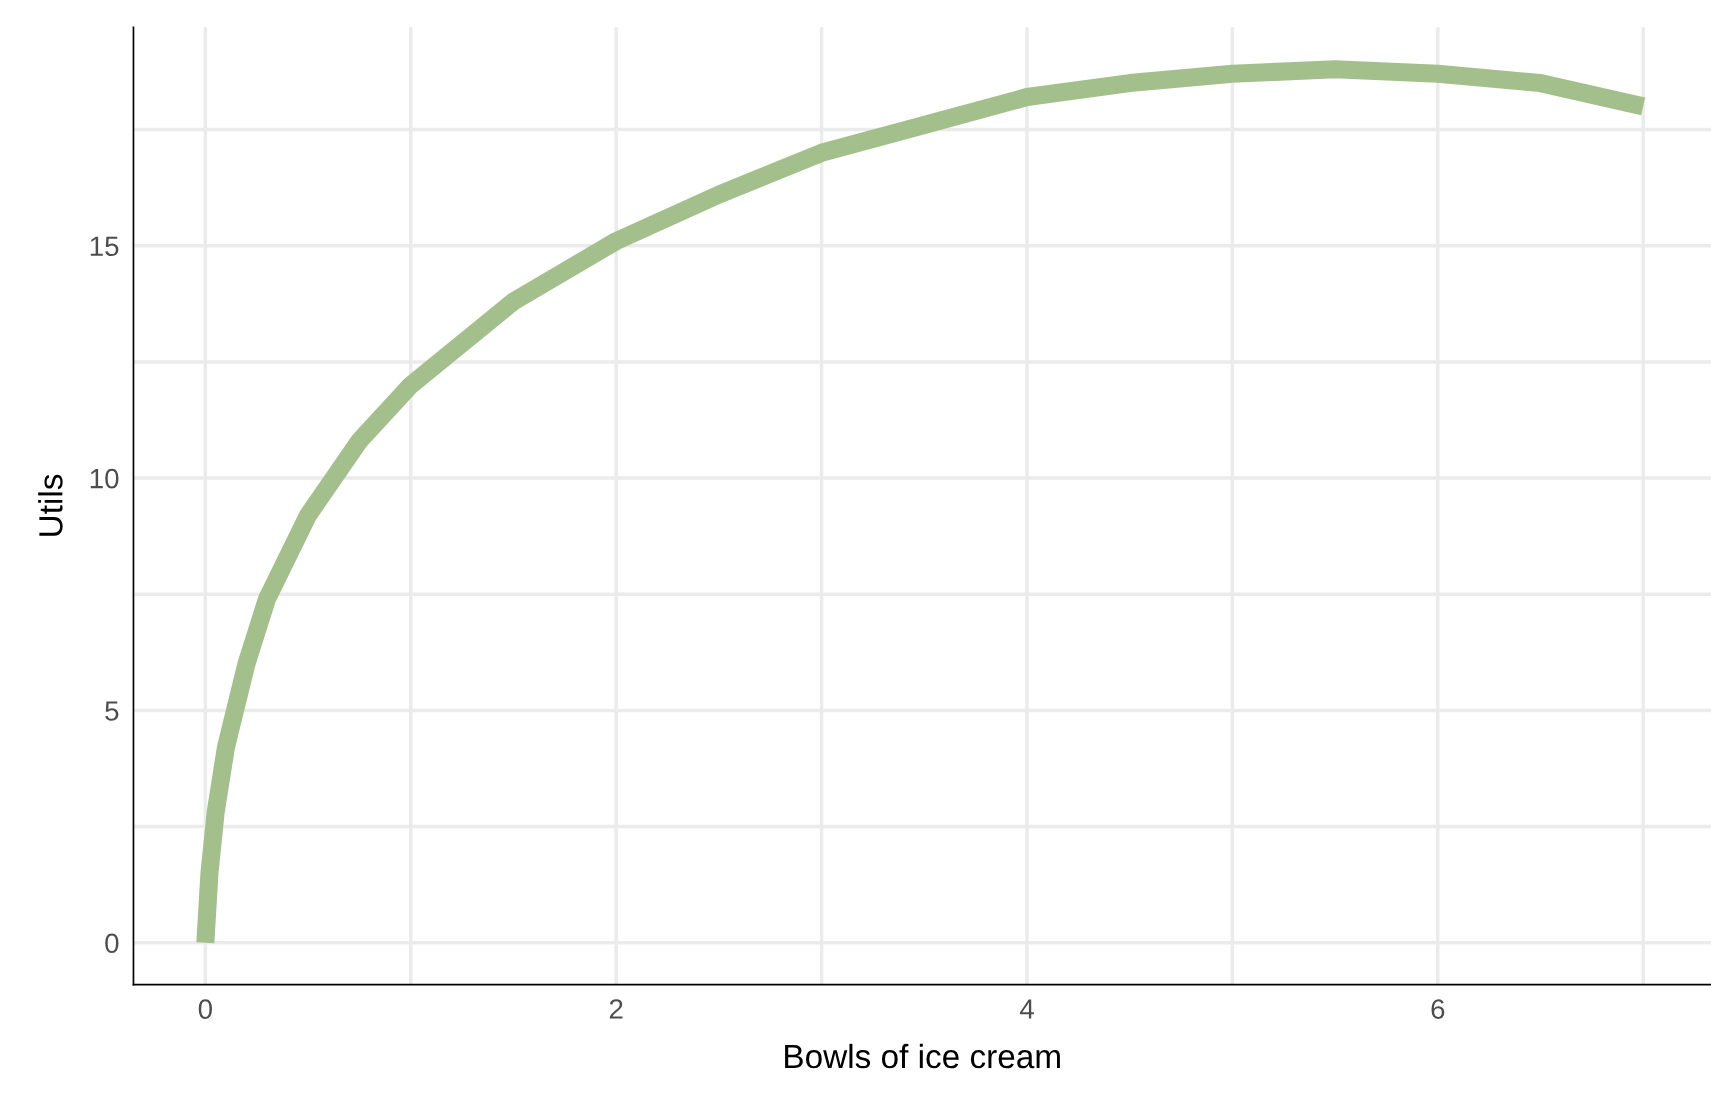  Describe the element at coordinates (922, 1056) in the screenshot. I see `x-axis-title: Bowls of ice cream` at that location.